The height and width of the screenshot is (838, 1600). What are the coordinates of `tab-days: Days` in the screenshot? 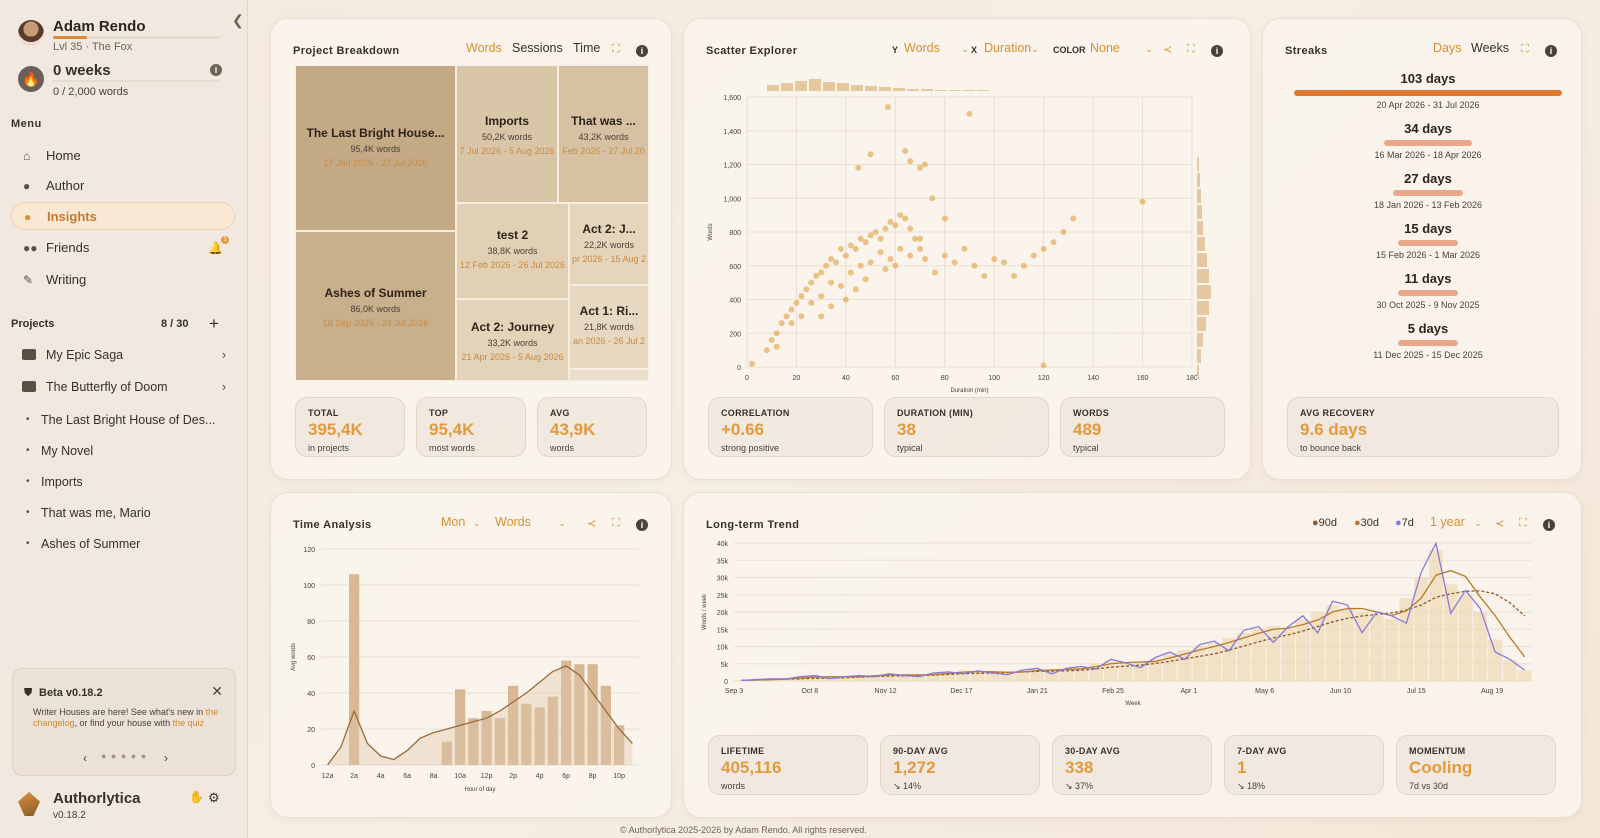 It's located at (1447, 48).